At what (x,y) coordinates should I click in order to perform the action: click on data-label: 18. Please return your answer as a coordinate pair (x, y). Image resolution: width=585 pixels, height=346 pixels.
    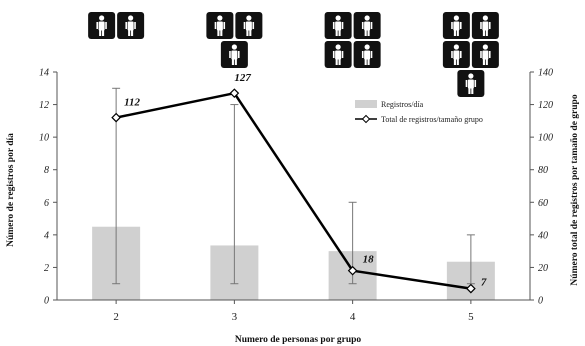
    Looking at the image, I should click on (369, 260).